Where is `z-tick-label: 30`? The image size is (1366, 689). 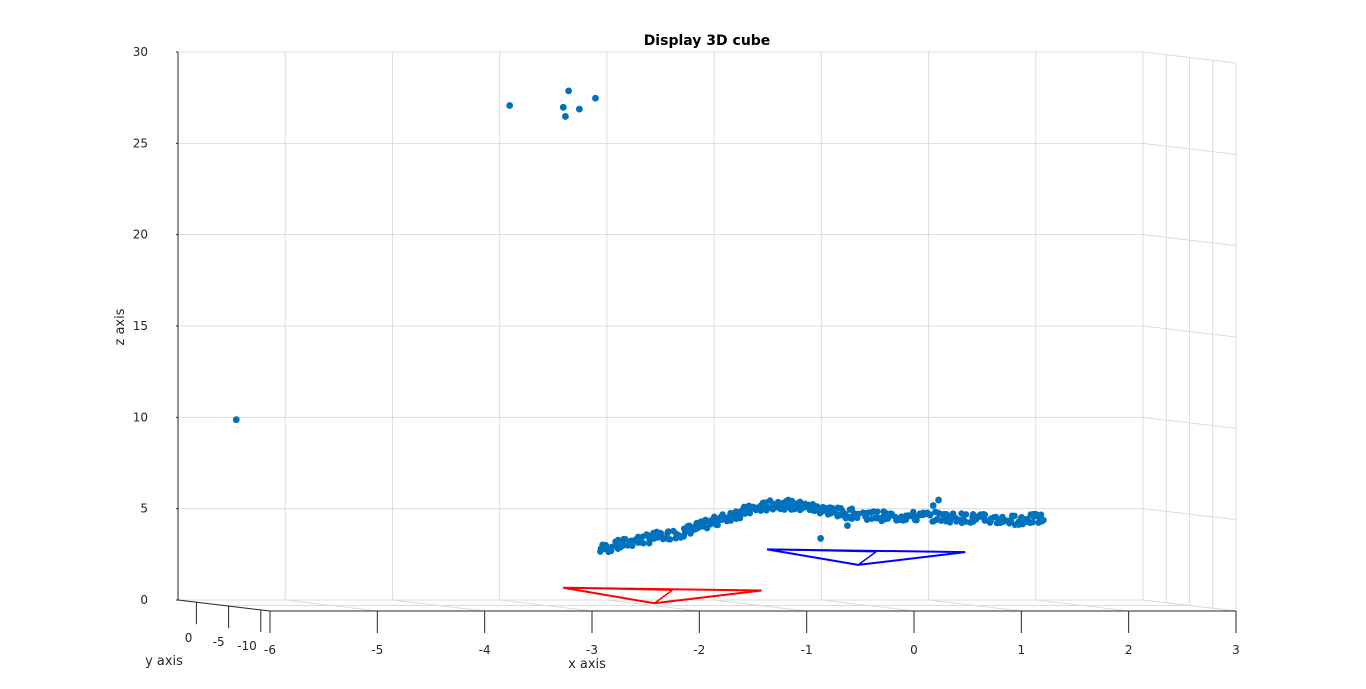 z-tick-label: 30 is located at coordinates (140, 52).